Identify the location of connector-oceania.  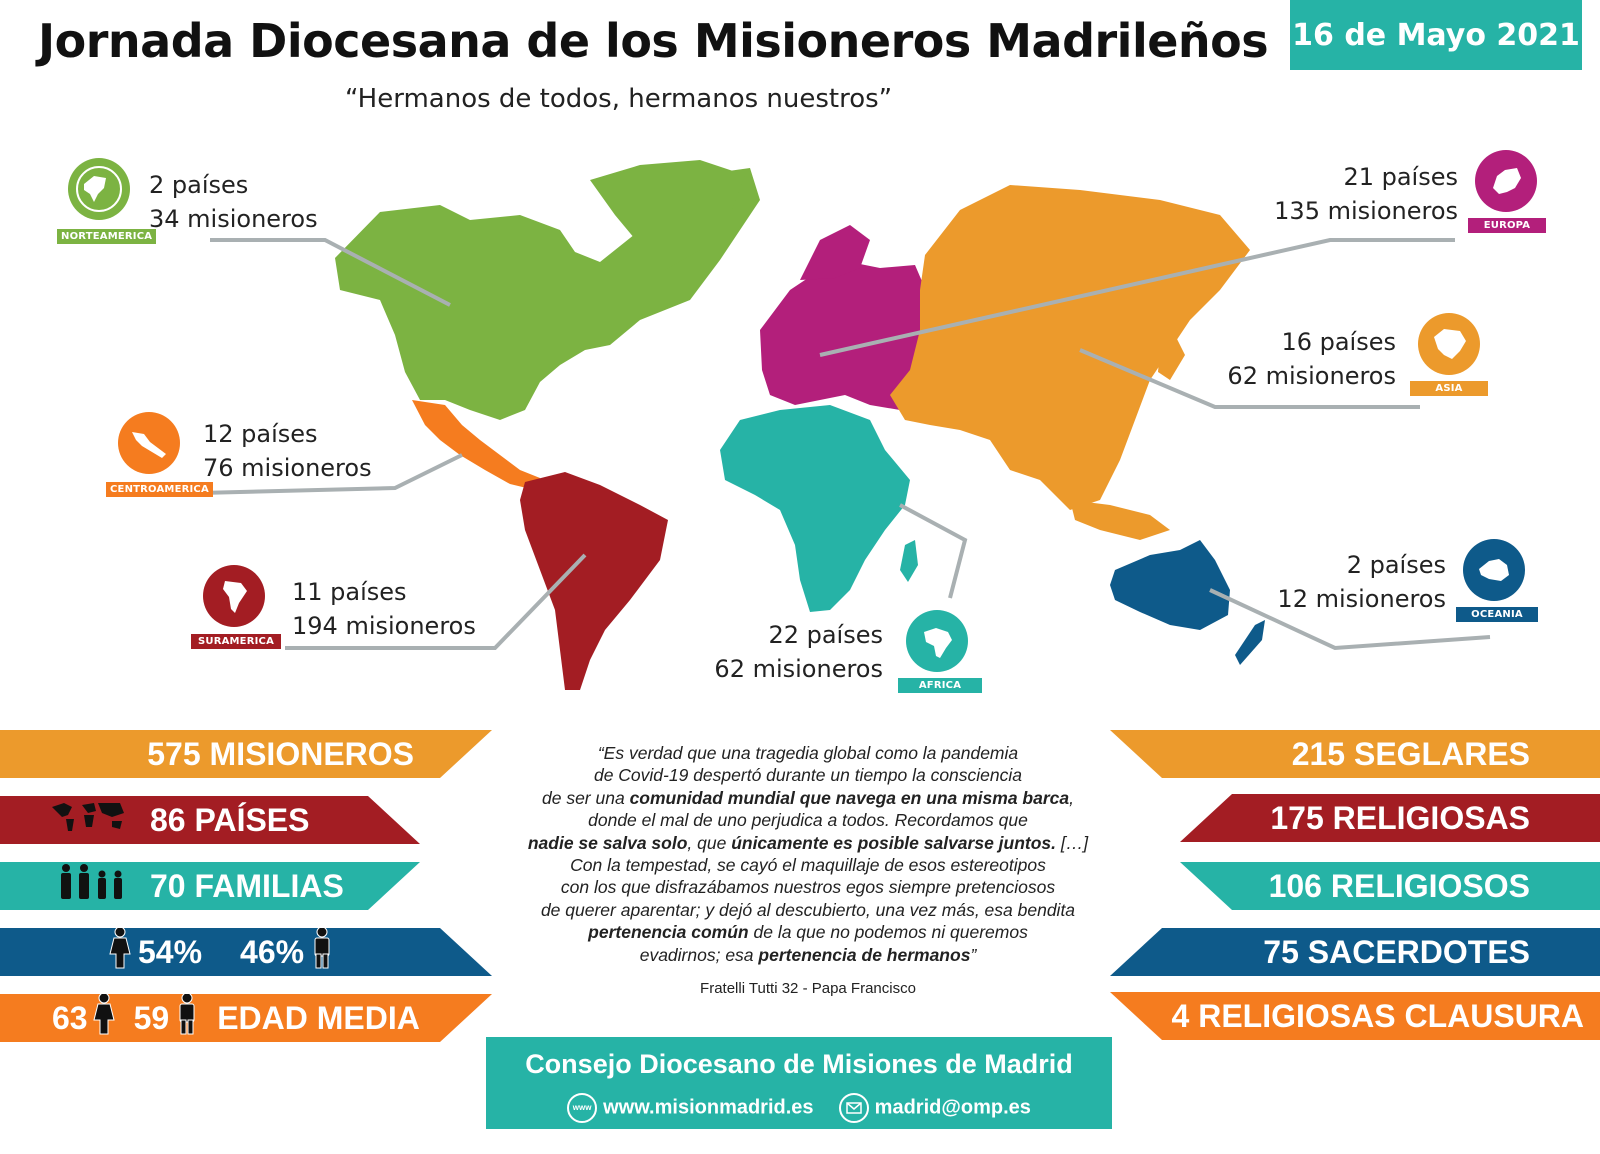
(1350, 619).